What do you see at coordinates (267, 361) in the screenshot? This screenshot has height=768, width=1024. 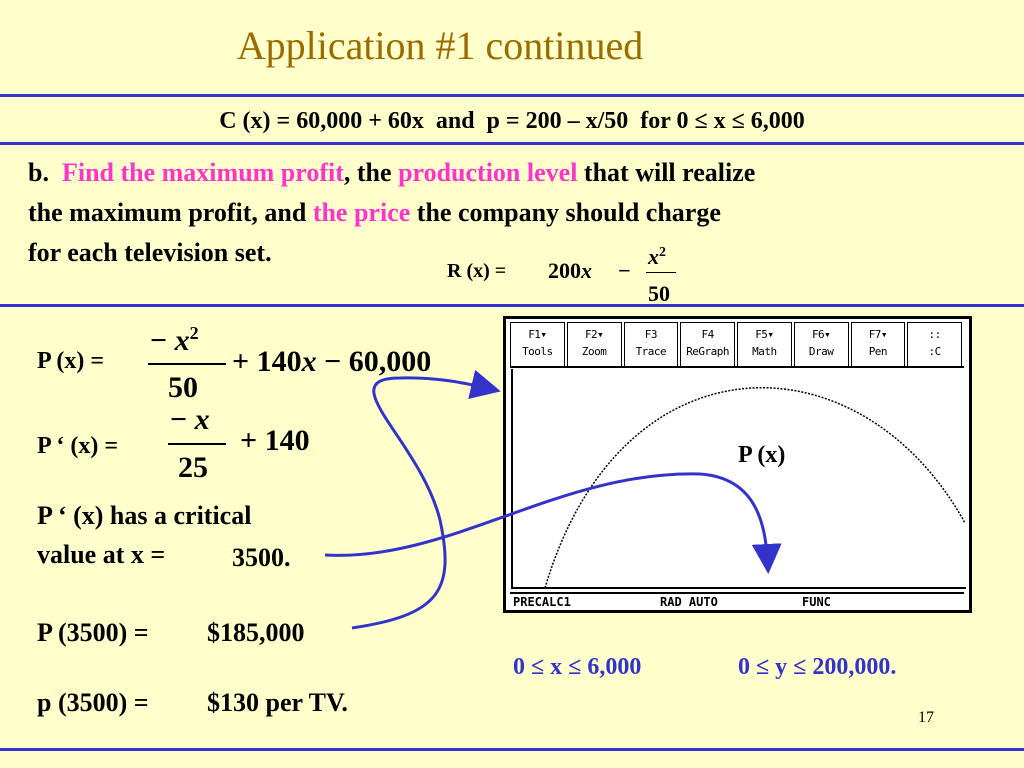 I see `term: + 140` at bounding box center [267, 361].